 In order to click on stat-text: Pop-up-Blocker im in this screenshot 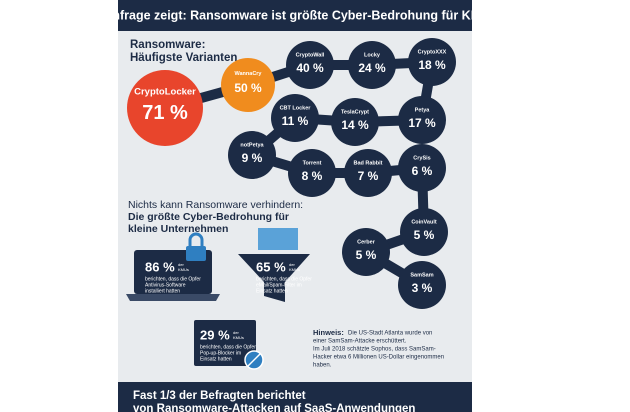, I will do `click(220, 353)`.